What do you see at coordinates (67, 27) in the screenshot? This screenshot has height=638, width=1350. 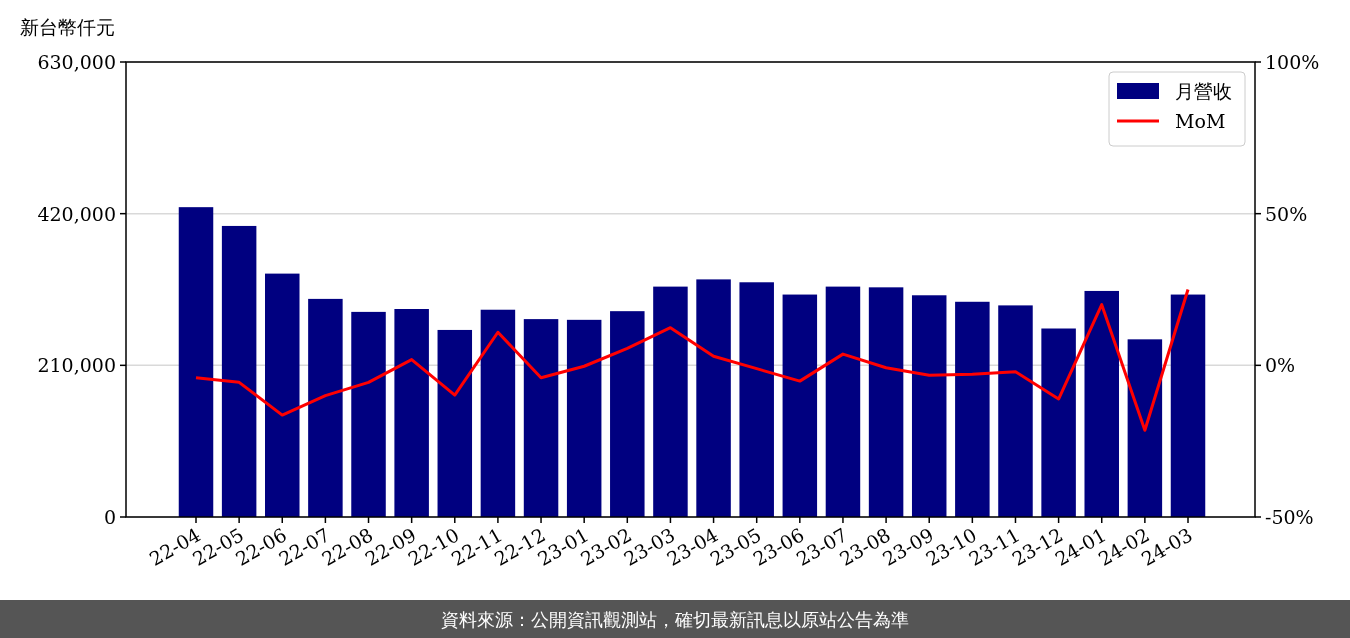 I see `y-axis-title: 新台幣仟元` at bounding box center [67, 27].